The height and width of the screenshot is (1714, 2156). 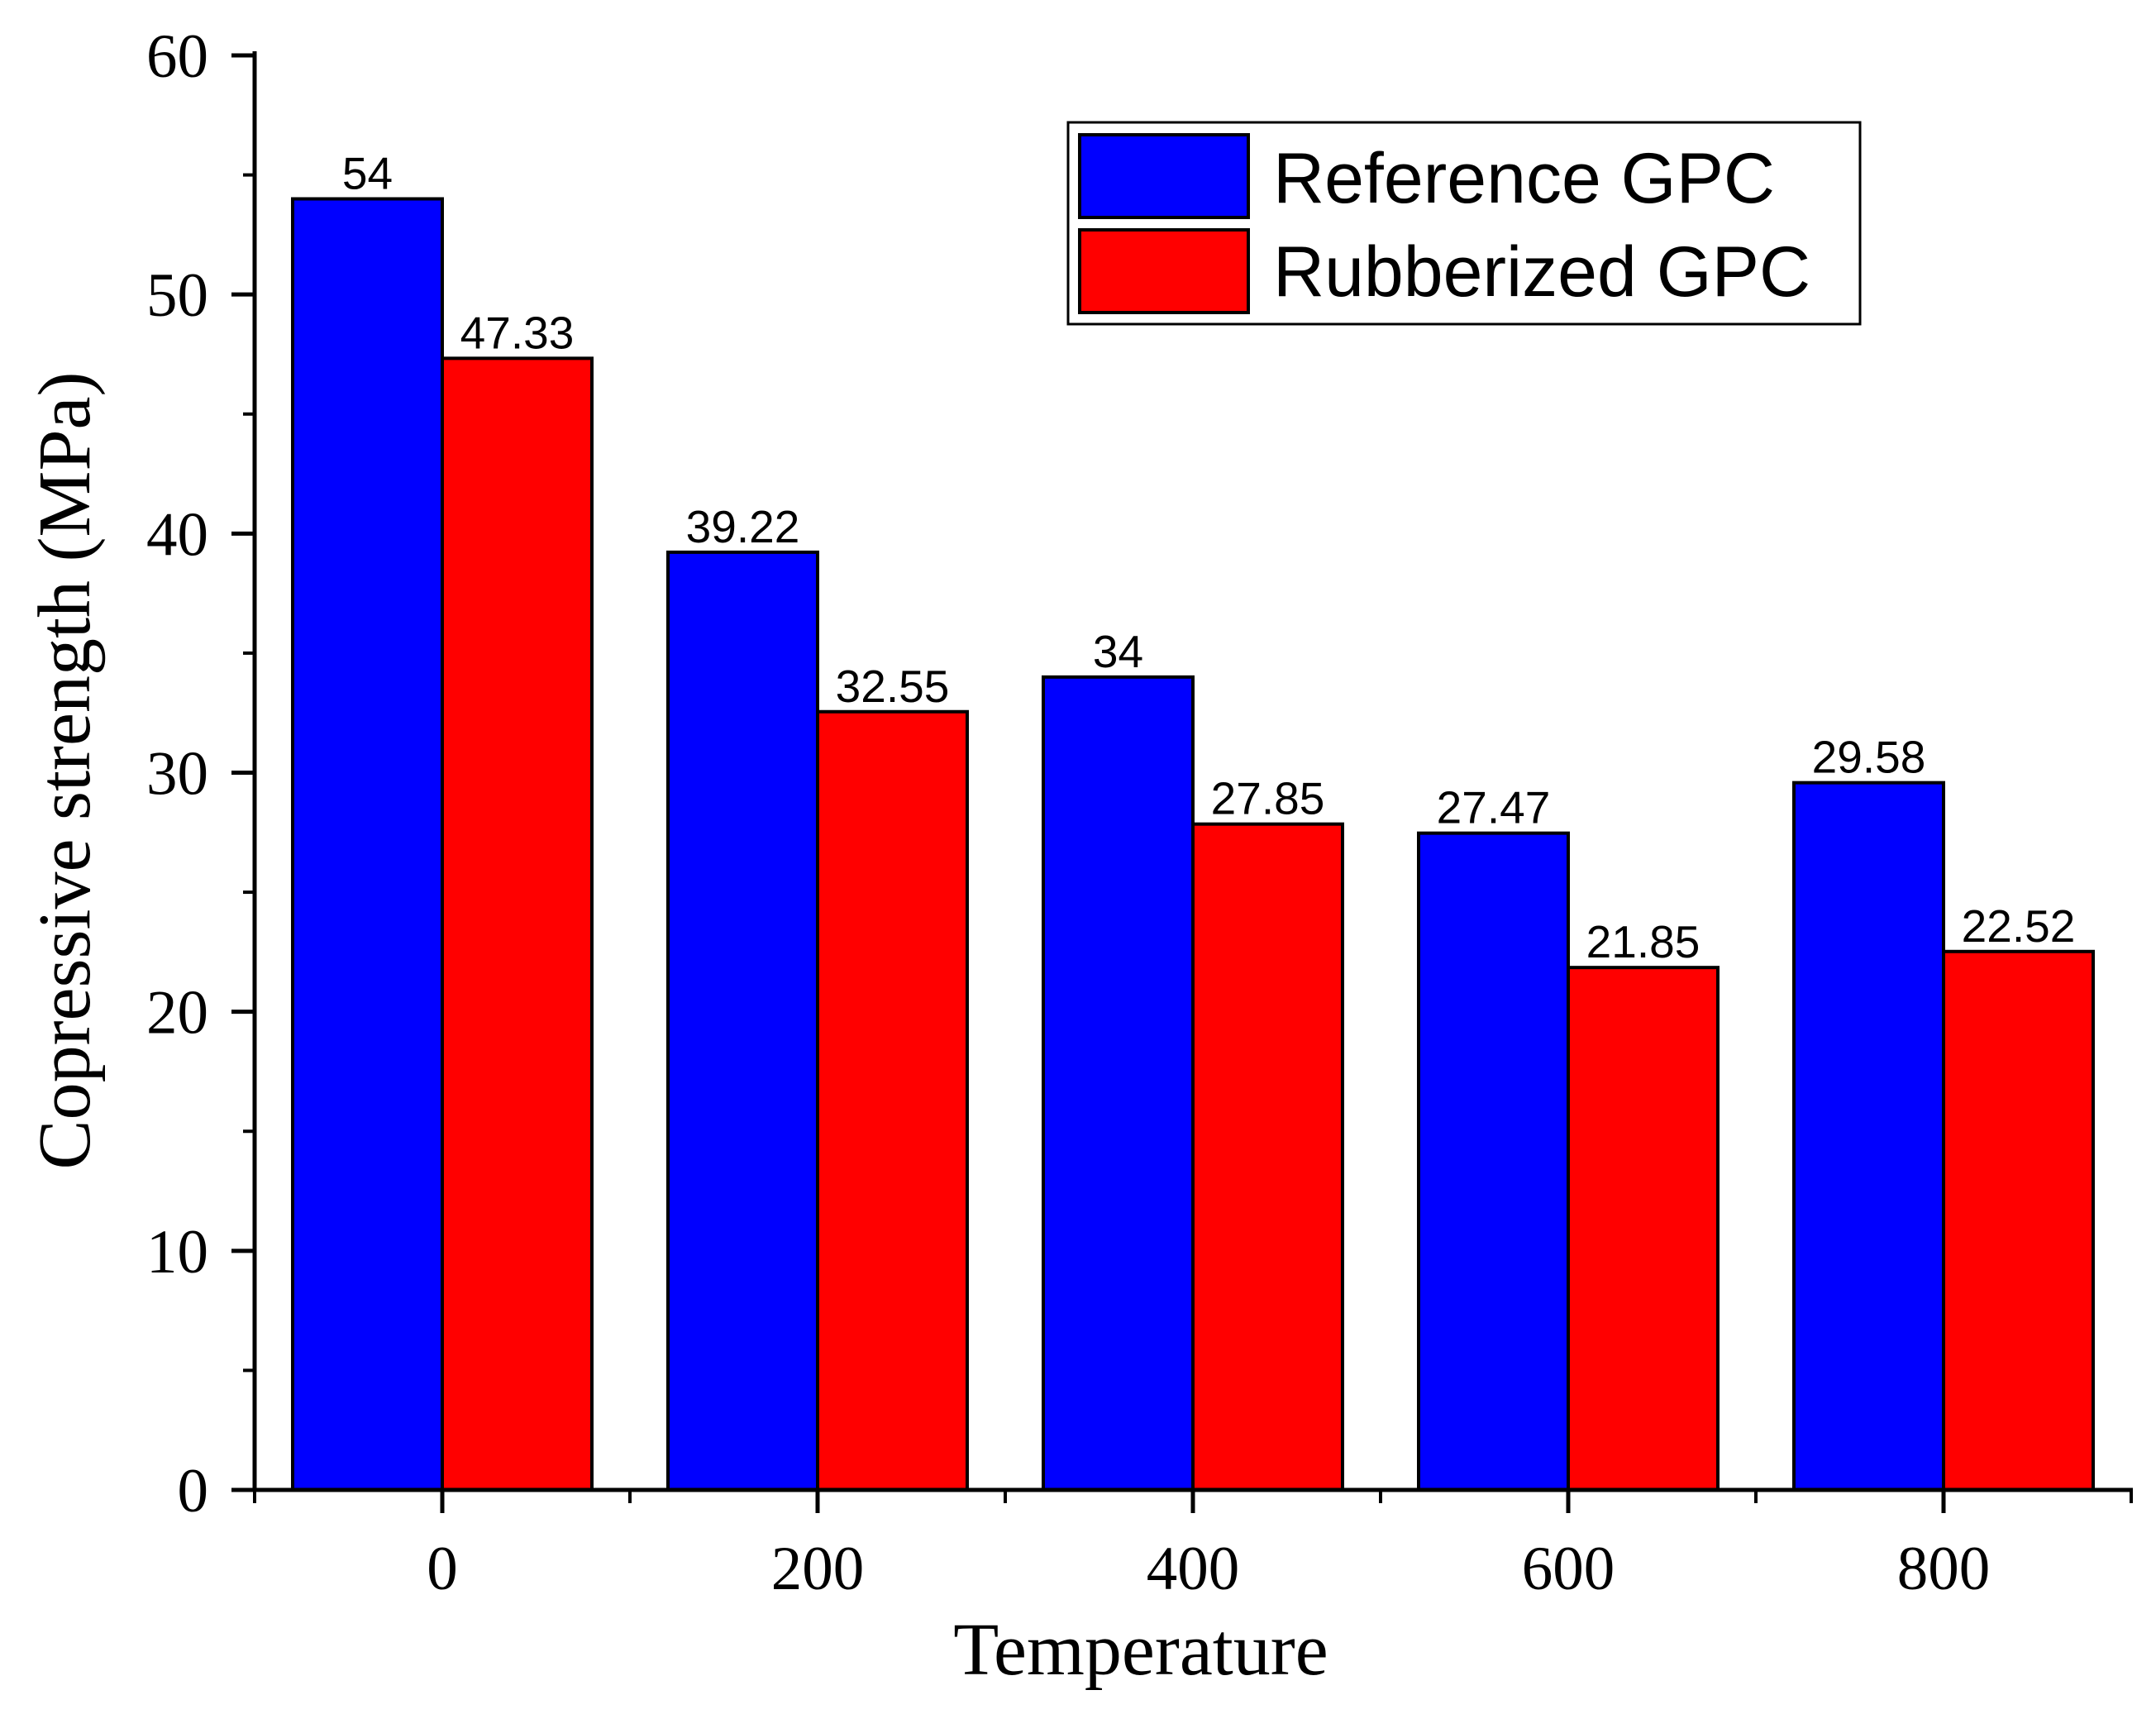 What do you see at coordinates (177, 295) in the screenshot?
I see `y-tick-label-50: 50` at bounding box center [177, 295].